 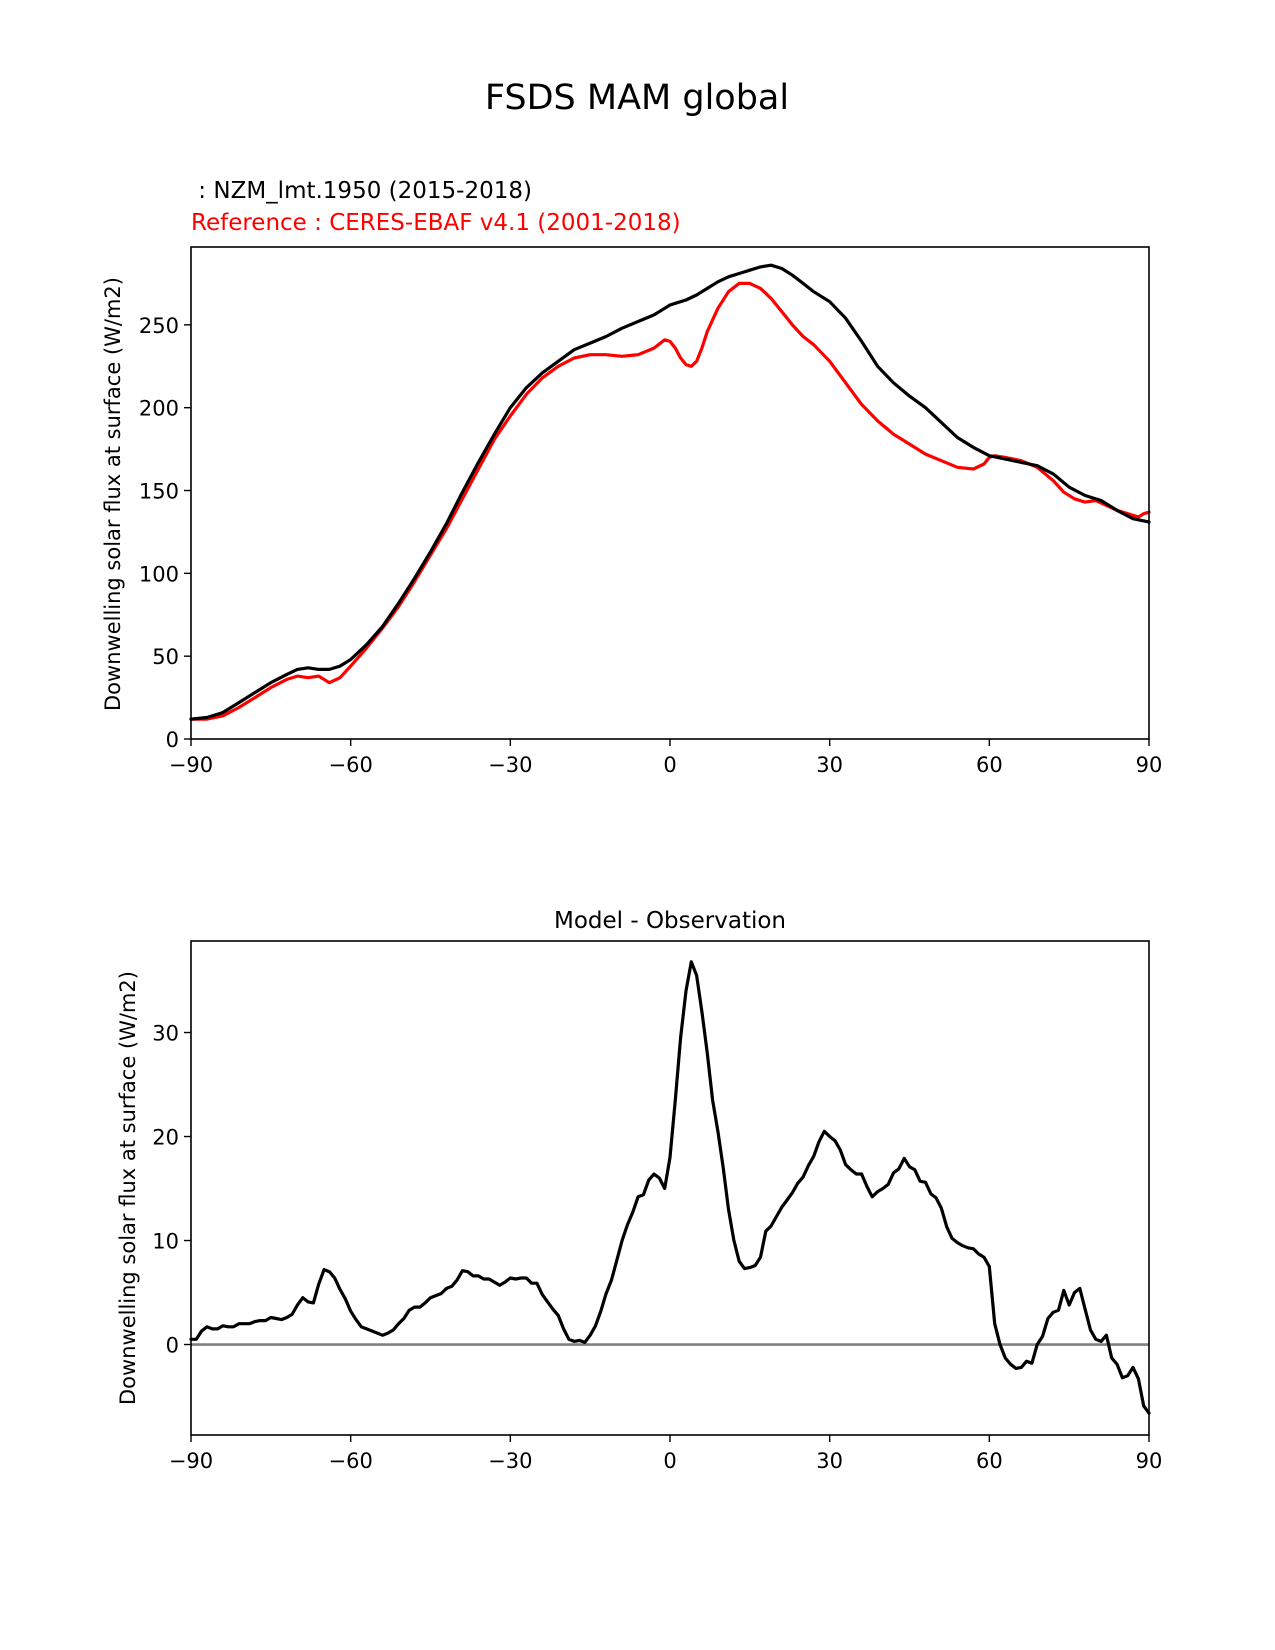 What do you see at coordinates (128, 1188) in the screenshot?
I see `bottom-y-axis-label: Downwelling solar flux at surface (W/m2)` at bounding box center [128, 1188].